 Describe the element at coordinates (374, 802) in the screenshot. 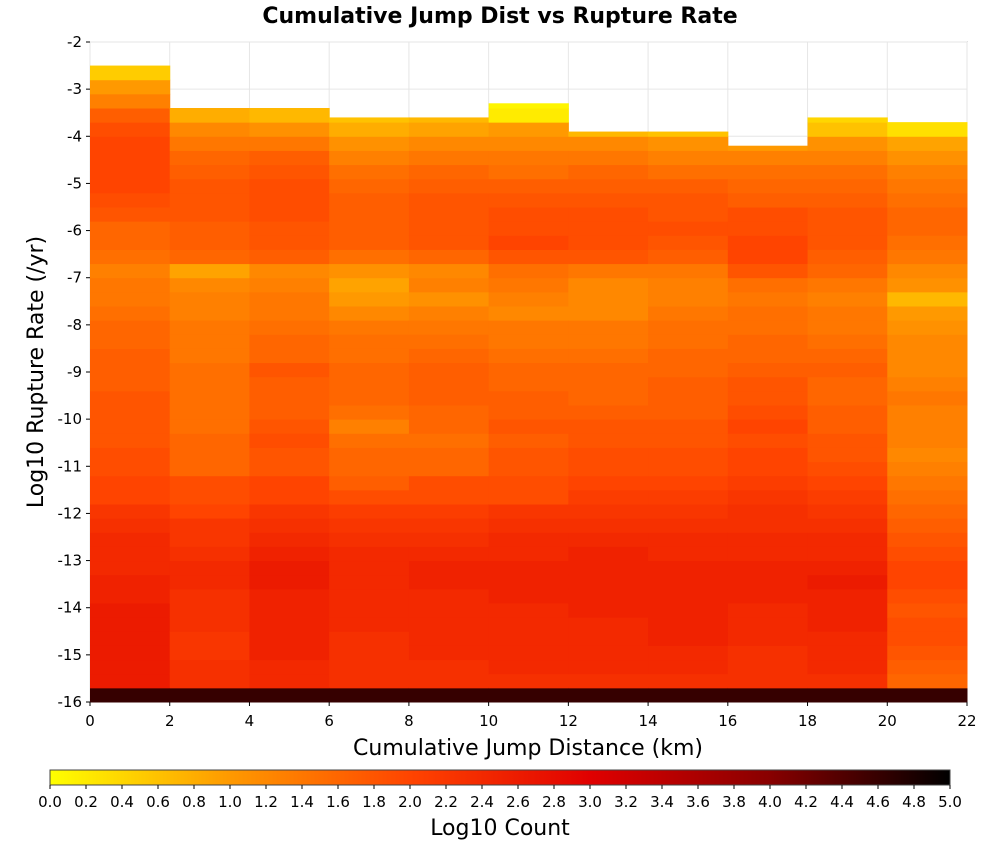

I see `colorbar-tick-label: 1.8` at that location.